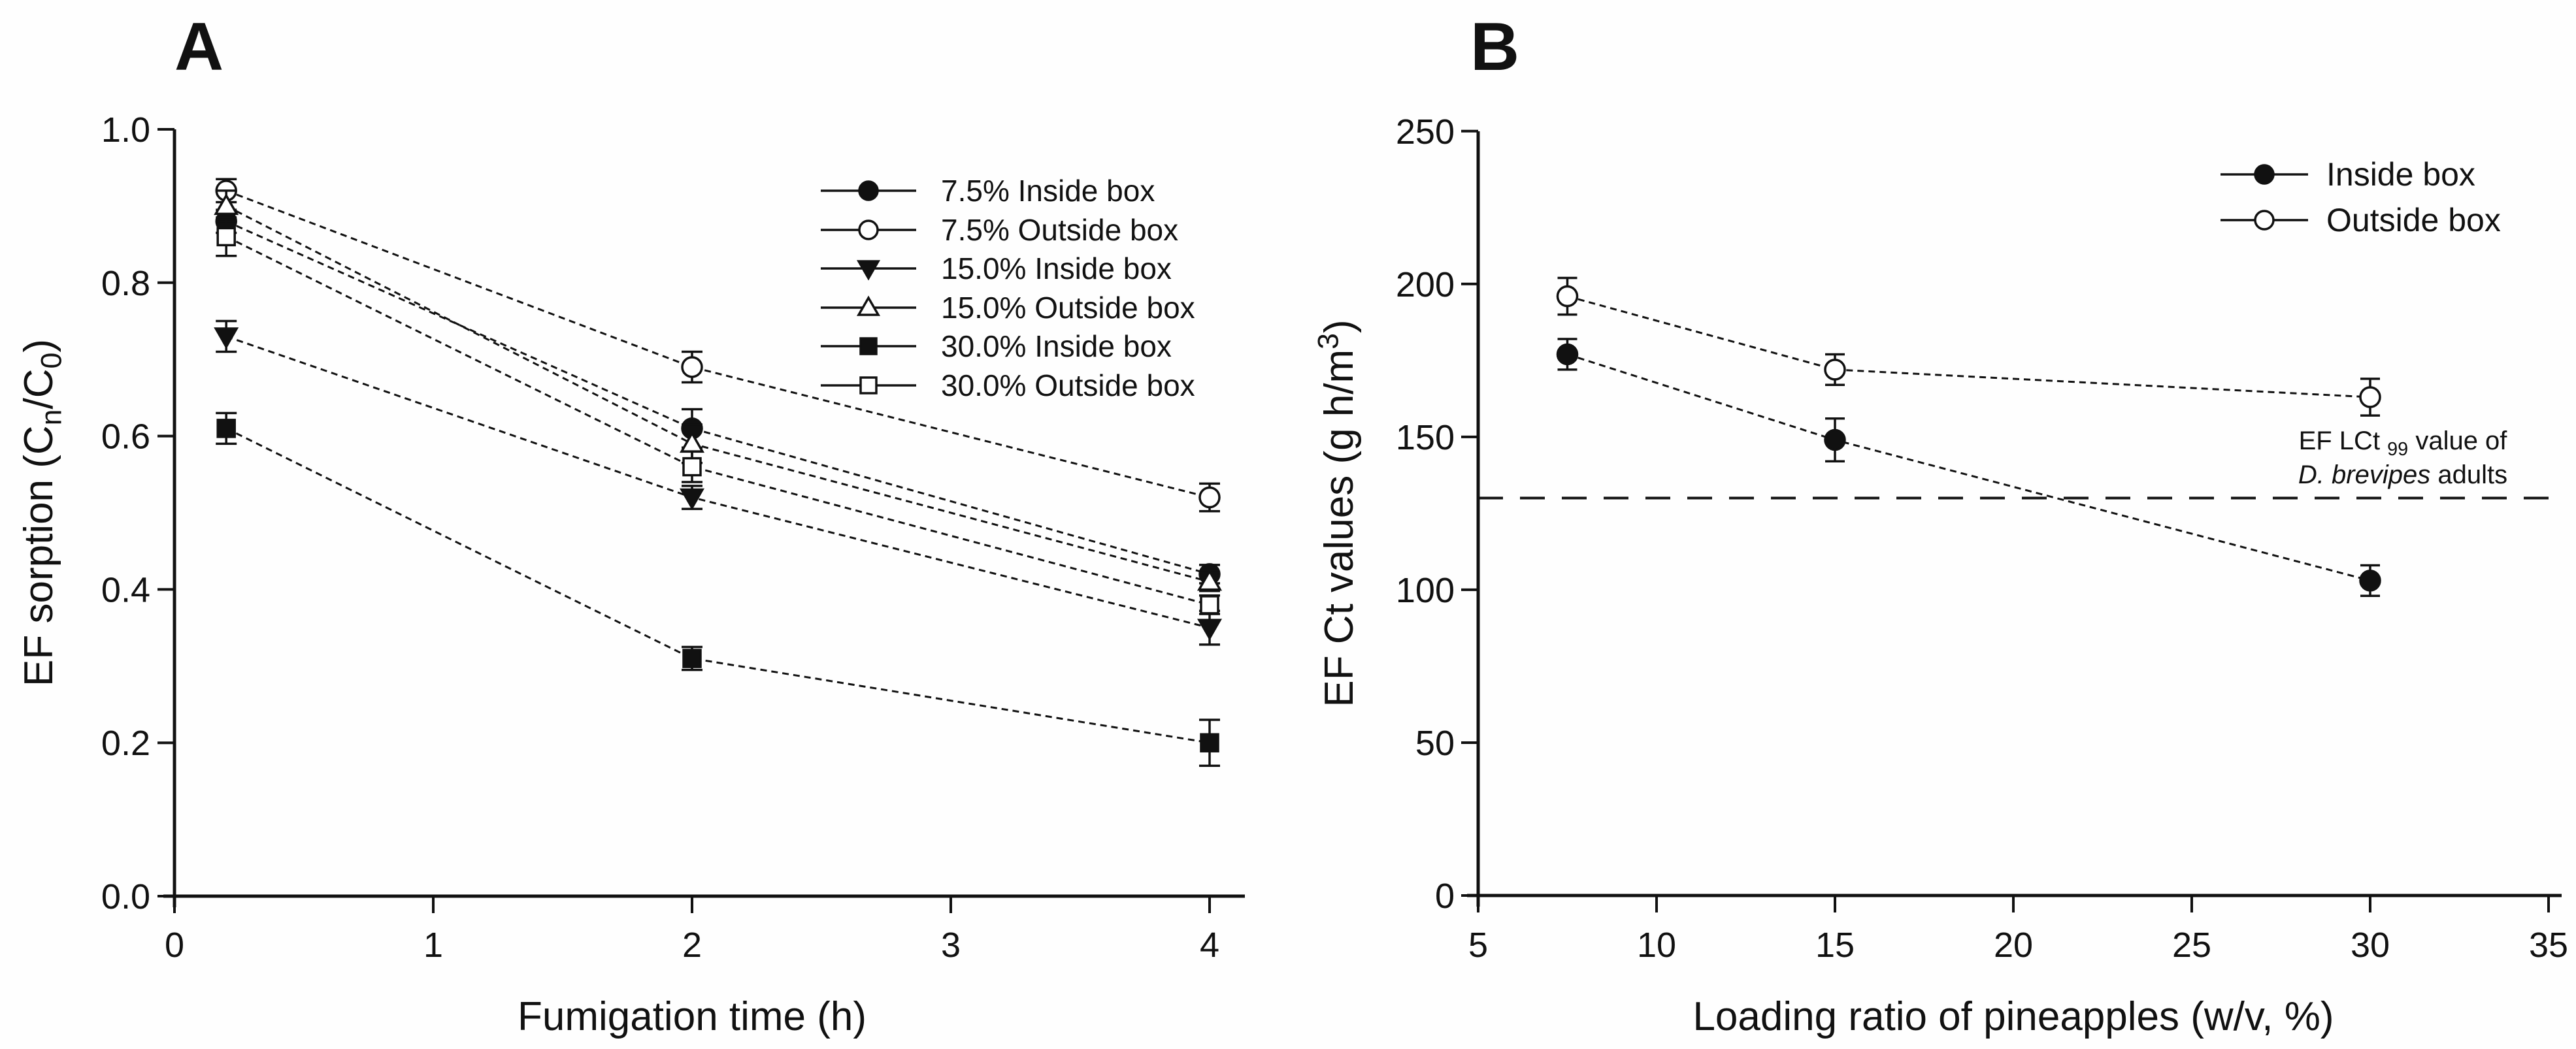 Image resolution: width=2576 pixels, height=1049 pixels. What do you see at coordinates (868, 385) in the screenshot?
I see `legend-marker-square-open` at bounding box center [868, 385].